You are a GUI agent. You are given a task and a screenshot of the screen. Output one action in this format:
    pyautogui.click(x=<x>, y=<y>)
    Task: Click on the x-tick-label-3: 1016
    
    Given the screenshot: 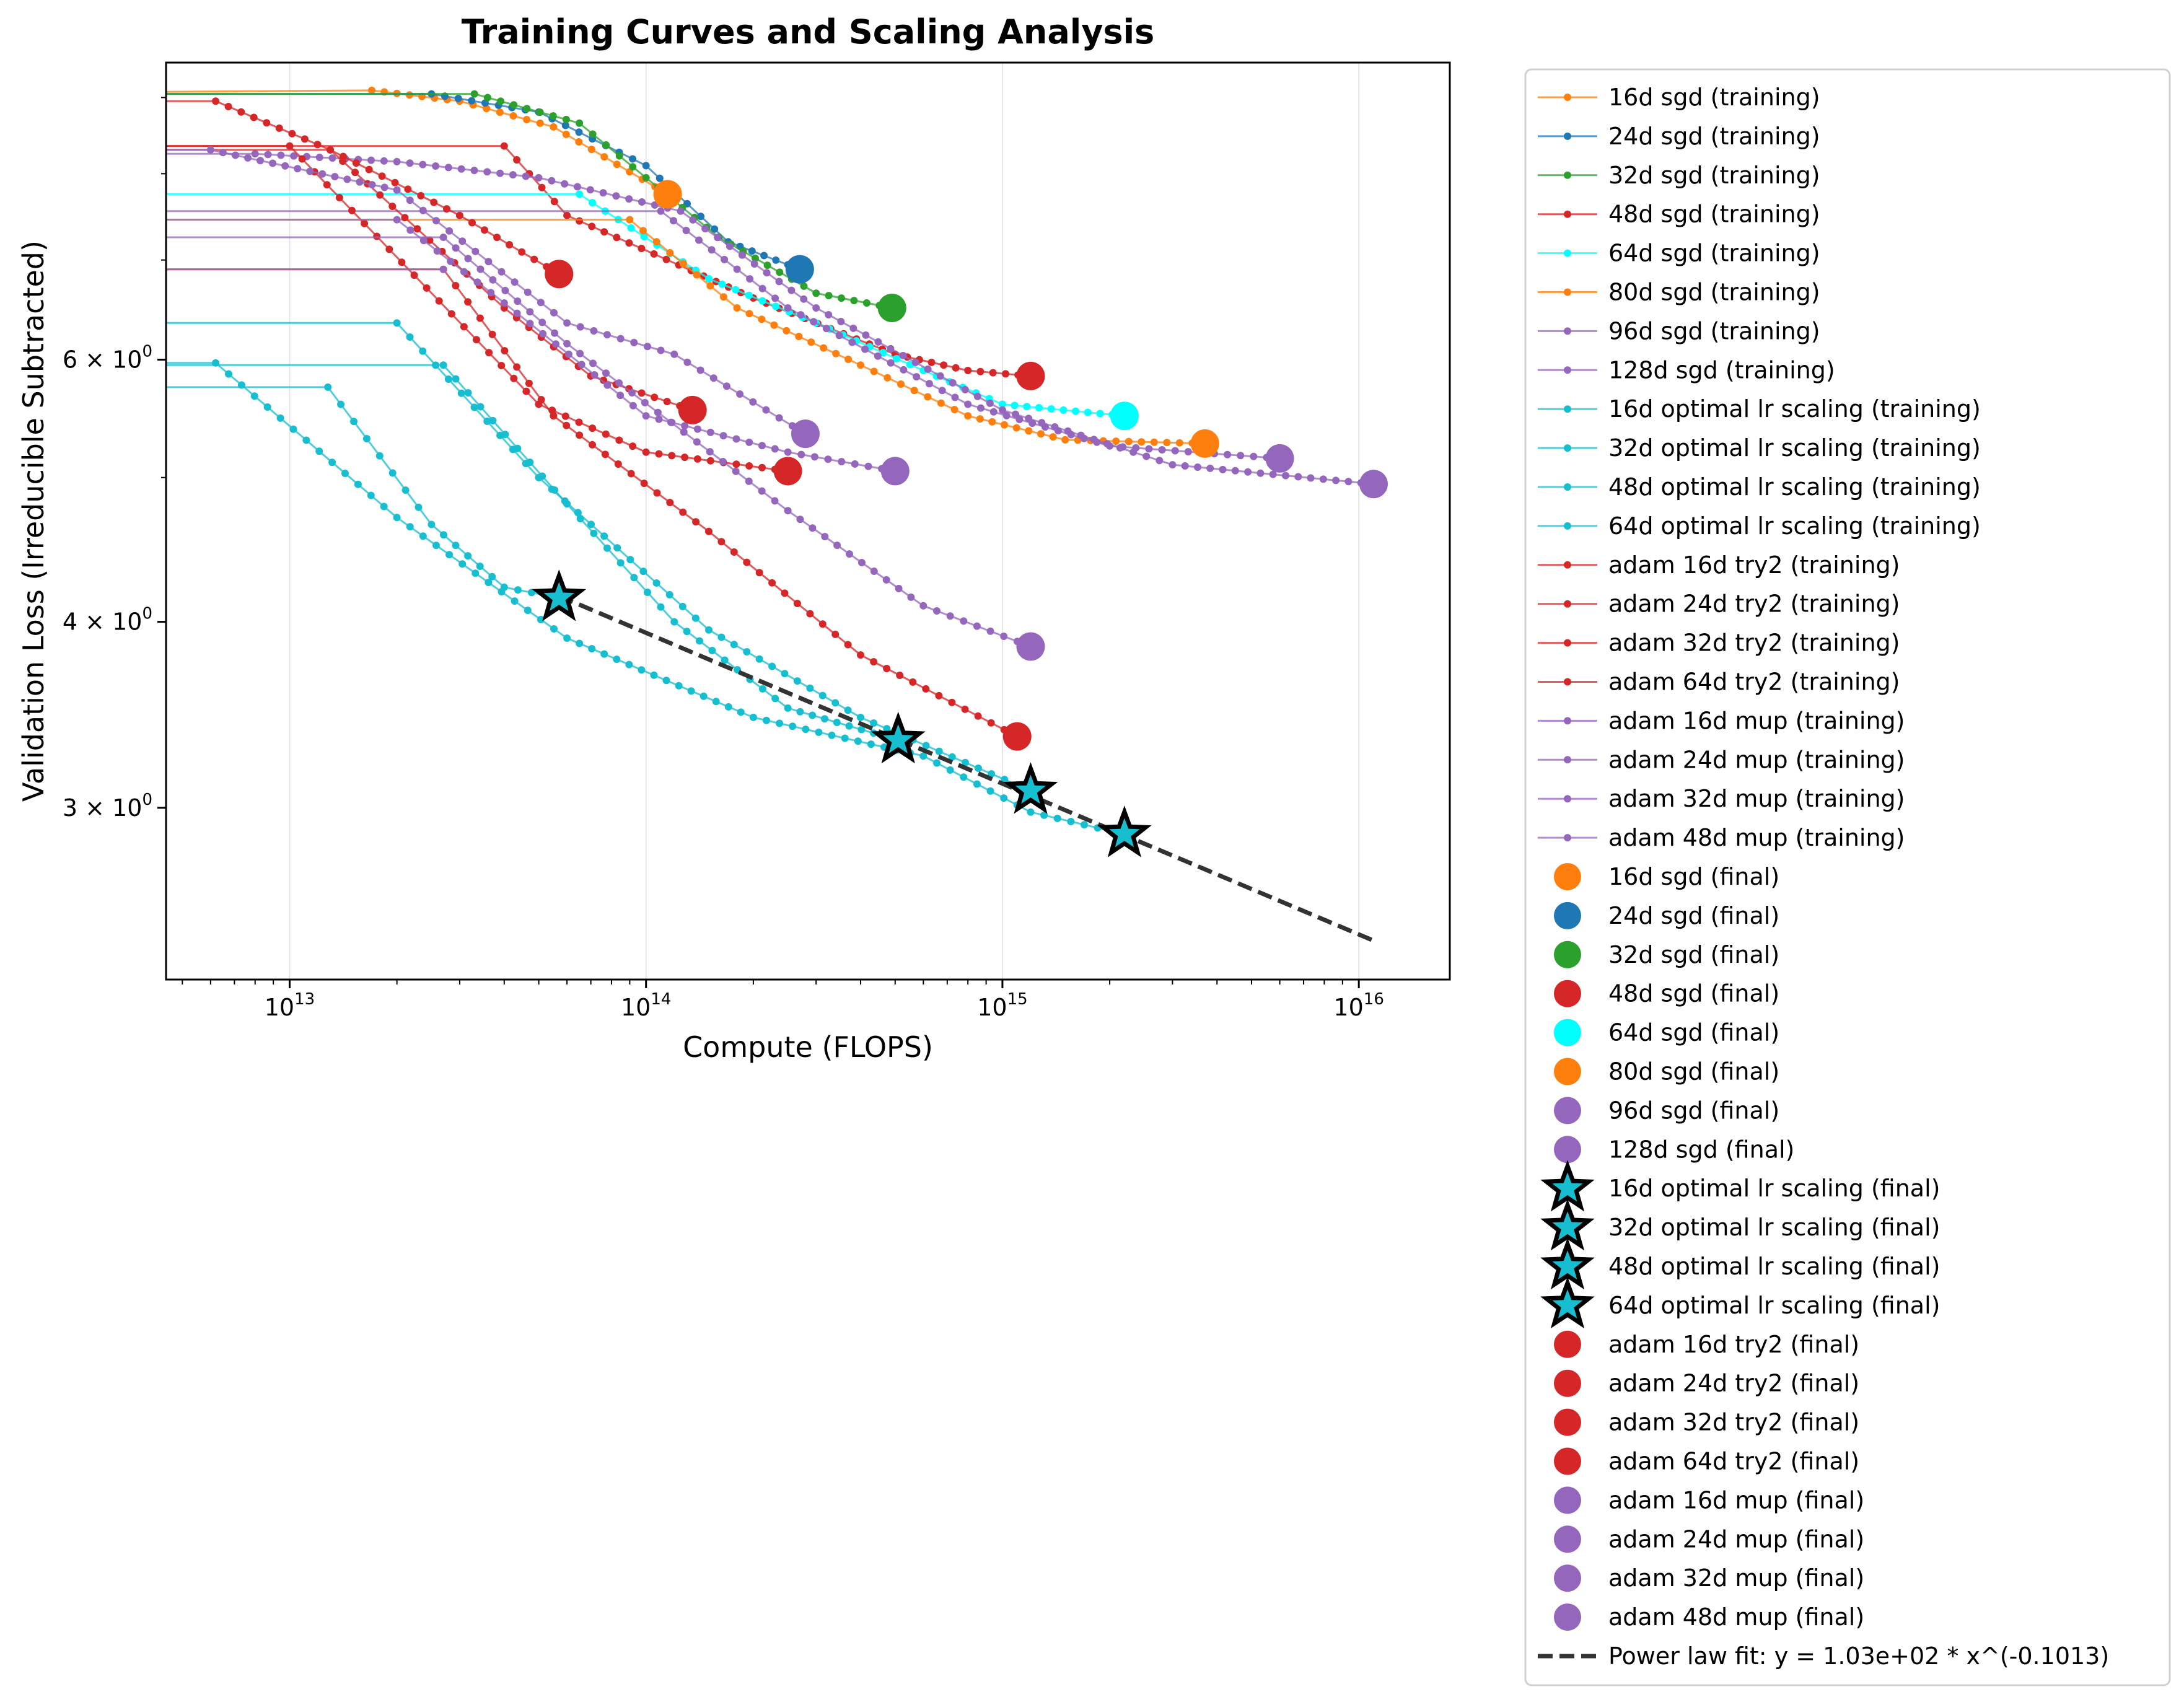 What is the action you would take?
    pyautogui.click(x=1358, y=1005)
    